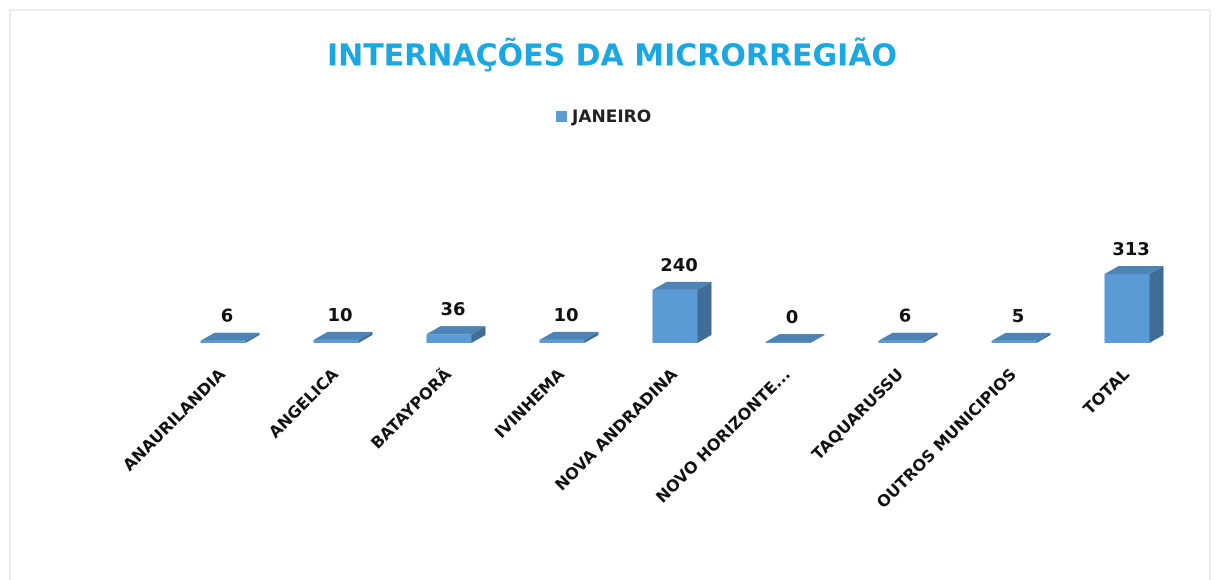 This screenshot has height=580, width=1218. Describe the element at coordinates (612, 55) in the screenshot. I see `chart-title: INTERNAÇÕES DA MICRORREGIÃO` at that location.